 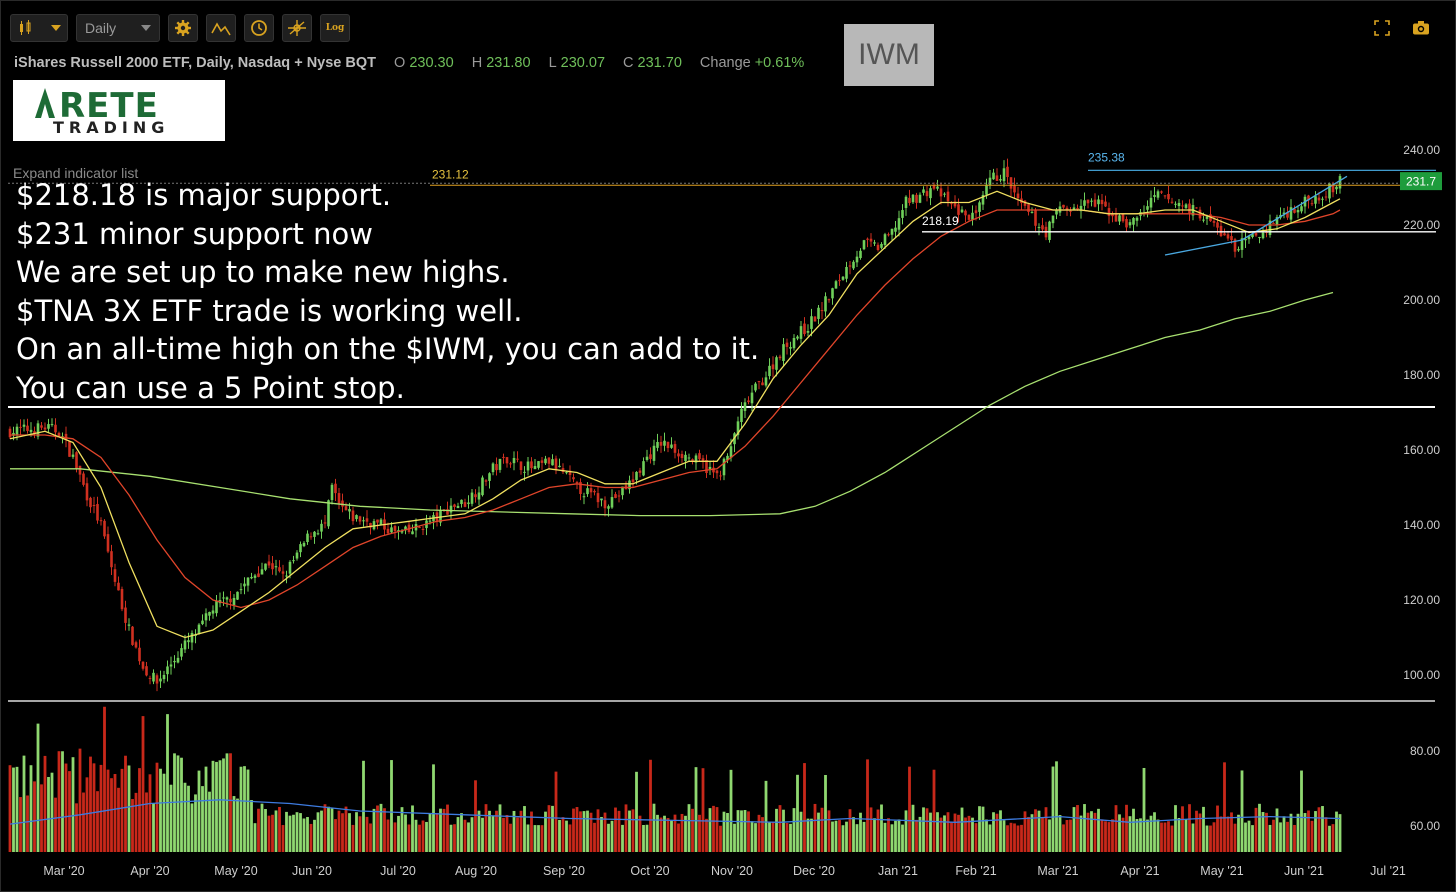 I want to click on fullscreen-icon, so click(x=1382, y=28).